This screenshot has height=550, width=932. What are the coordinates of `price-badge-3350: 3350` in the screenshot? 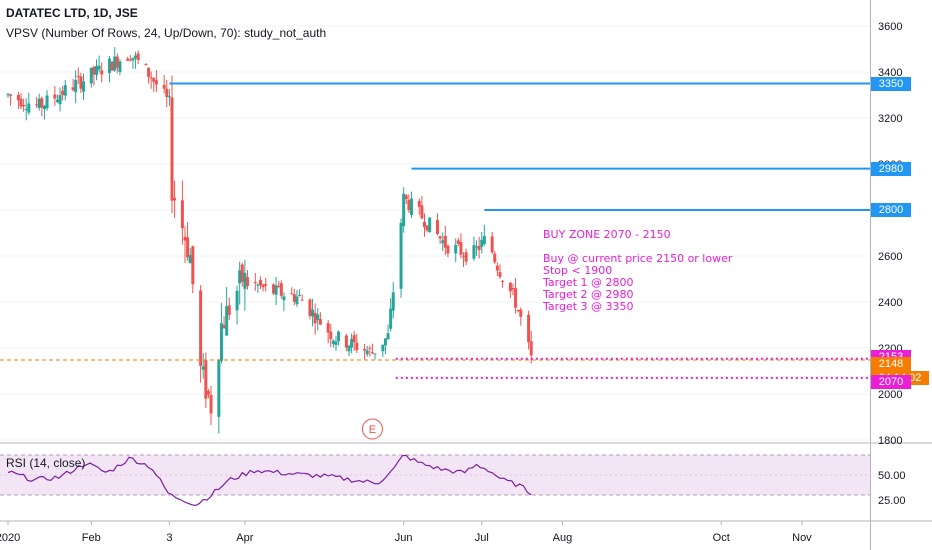 It's located at (891, 83).